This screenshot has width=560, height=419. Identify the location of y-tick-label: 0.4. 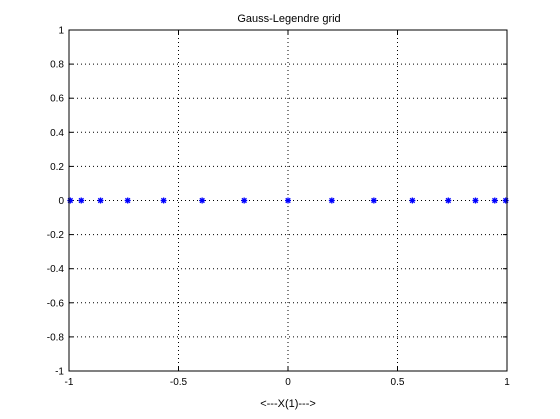
(57, 133).